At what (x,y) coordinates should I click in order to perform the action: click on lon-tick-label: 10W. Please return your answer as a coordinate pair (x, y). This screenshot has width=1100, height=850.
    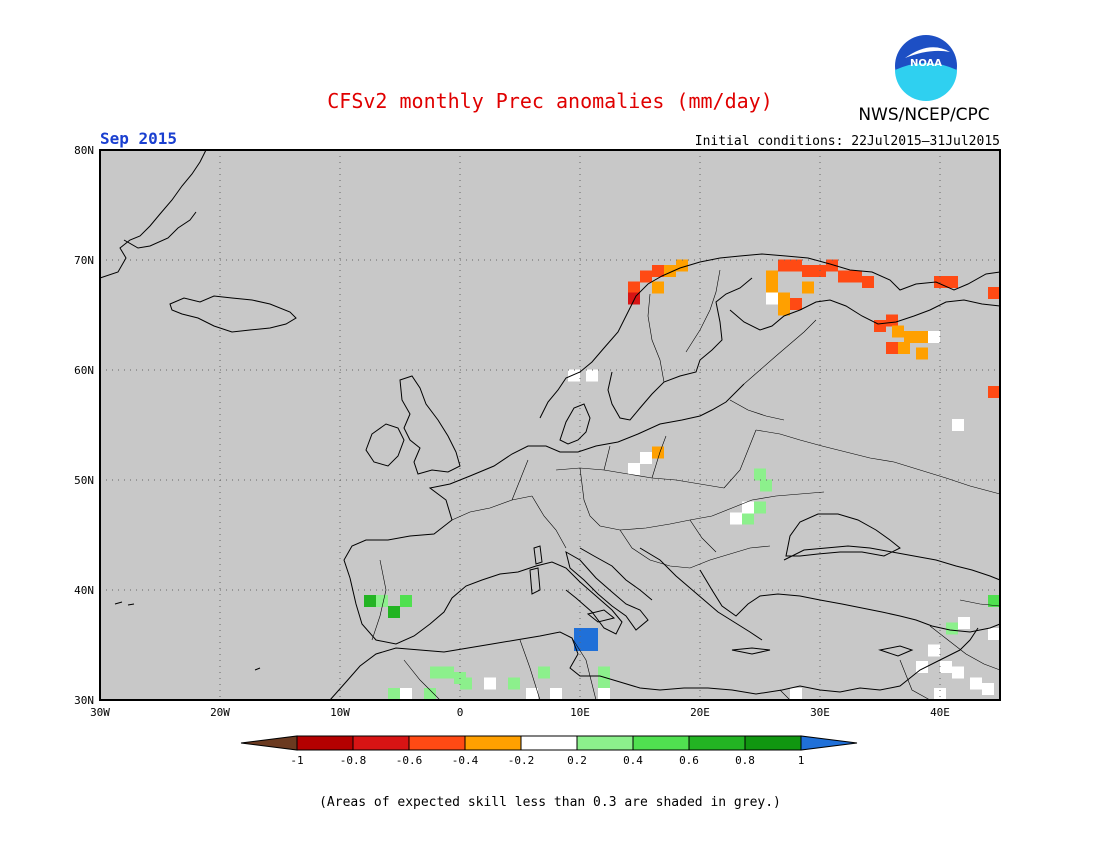
    Looking at the image, I should click on (340, 712).